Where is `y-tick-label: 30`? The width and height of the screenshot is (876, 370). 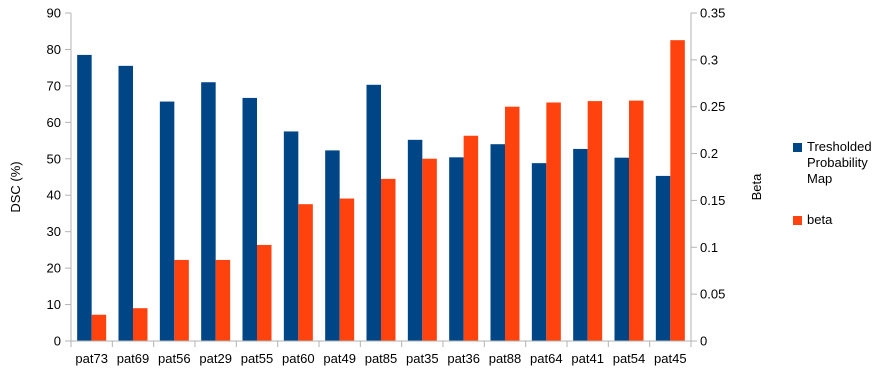 y-tick-label: 30 is located at coordinates (54, 231).